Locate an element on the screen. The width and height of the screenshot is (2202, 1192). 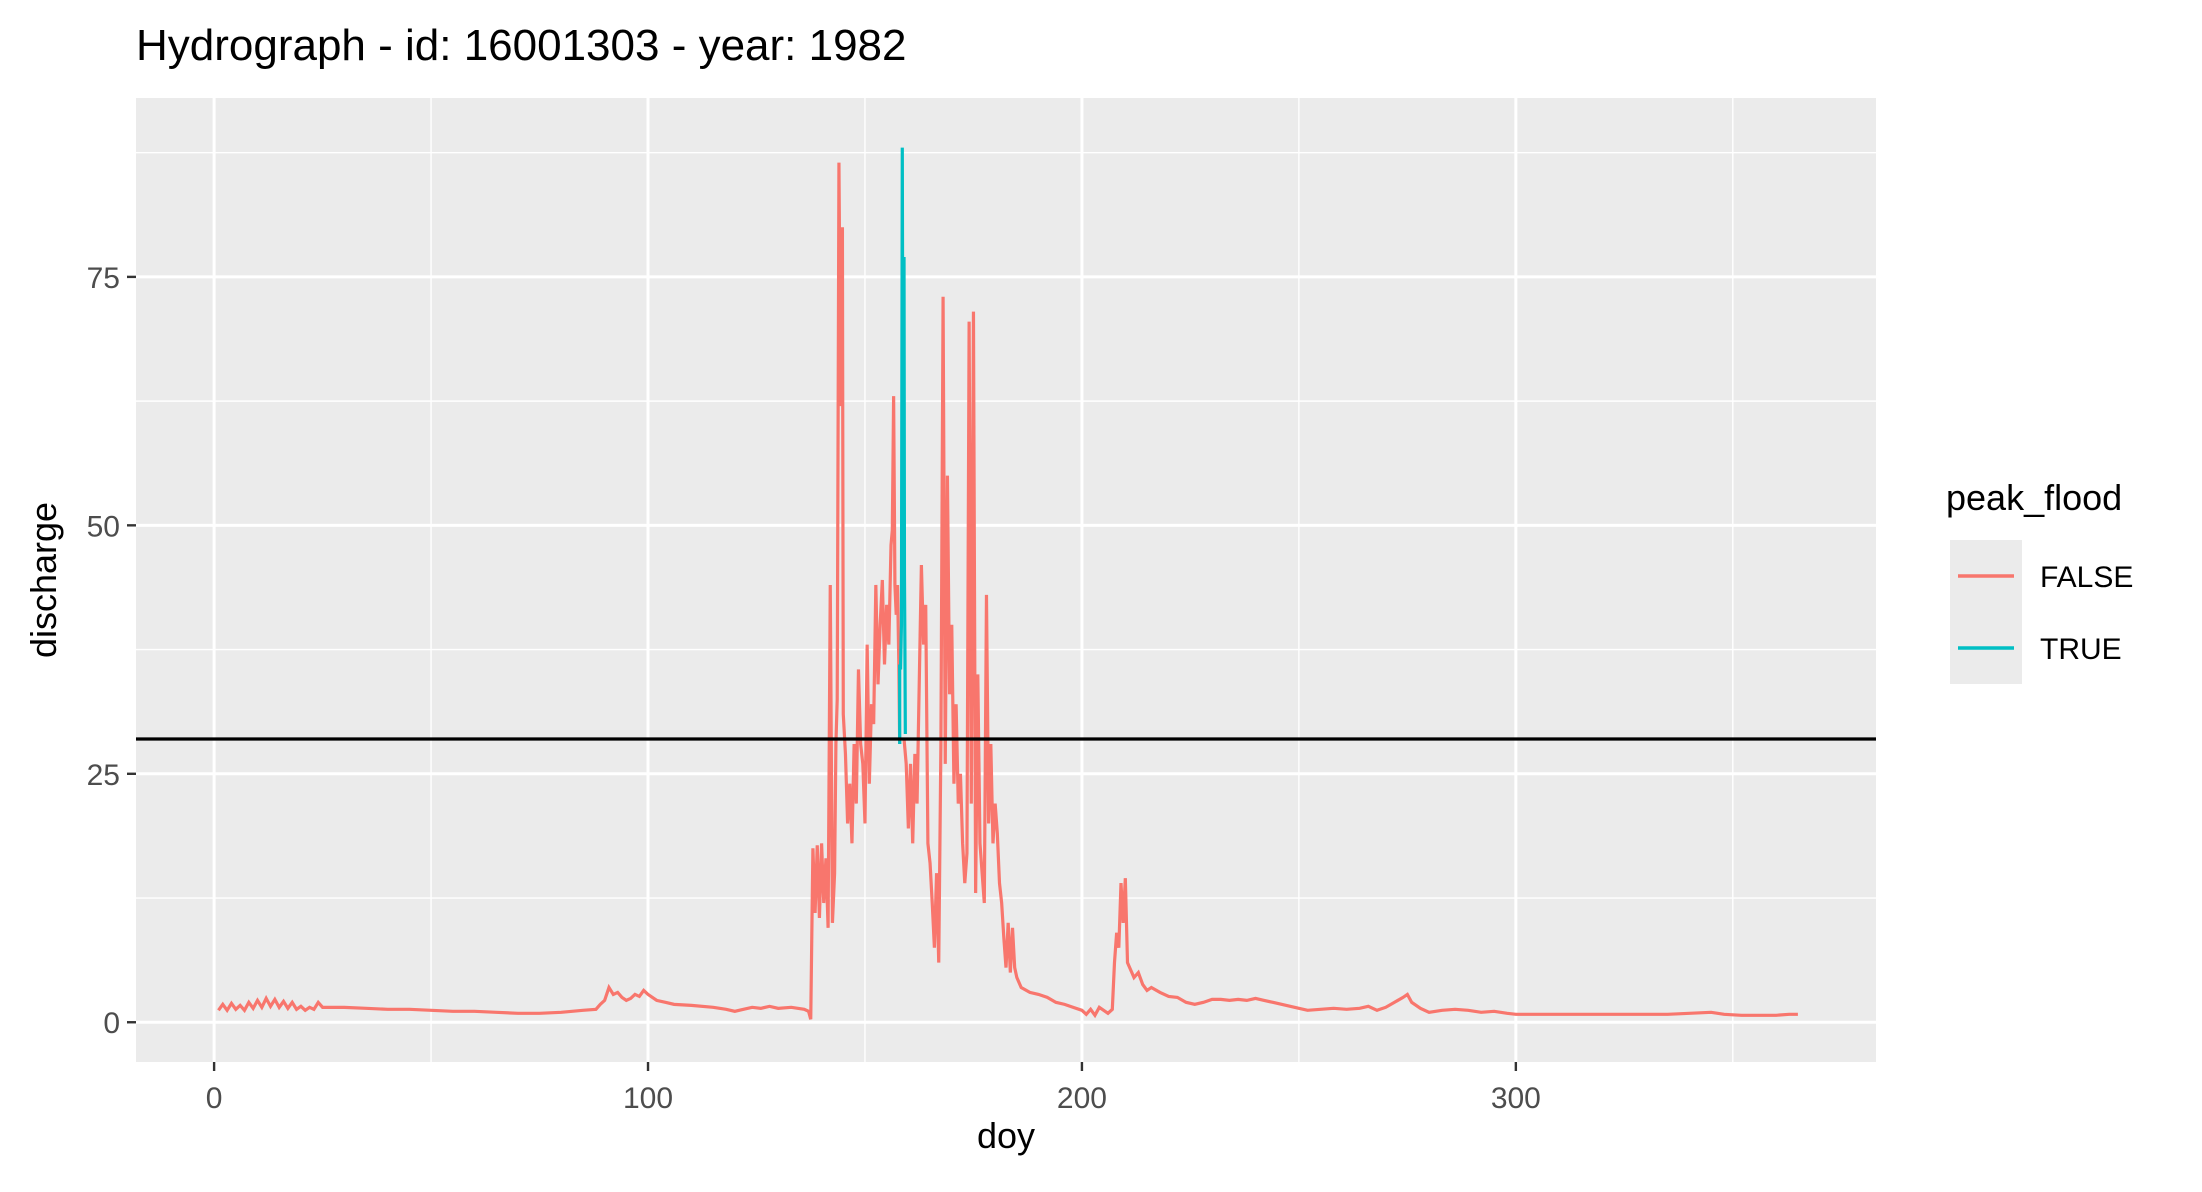
x-tick-label: 300 is located at coordinates (1516, 1098).